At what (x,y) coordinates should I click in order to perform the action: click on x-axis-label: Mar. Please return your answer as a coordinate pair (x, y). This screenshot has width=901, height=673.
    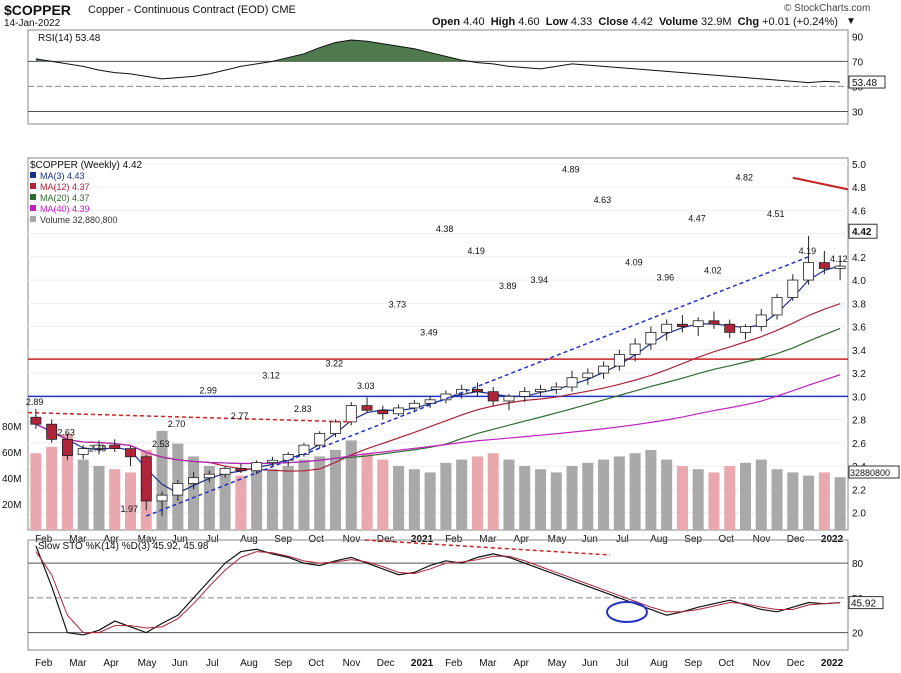
    Looking at the image, I should click on (488, 663).